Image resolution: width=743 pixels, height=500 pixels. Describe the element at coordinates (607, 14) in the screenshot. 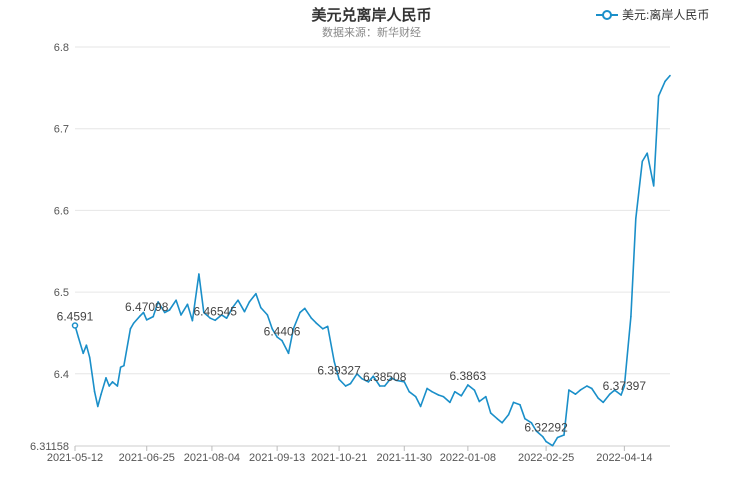

I see `legend-line-icon` at that location.